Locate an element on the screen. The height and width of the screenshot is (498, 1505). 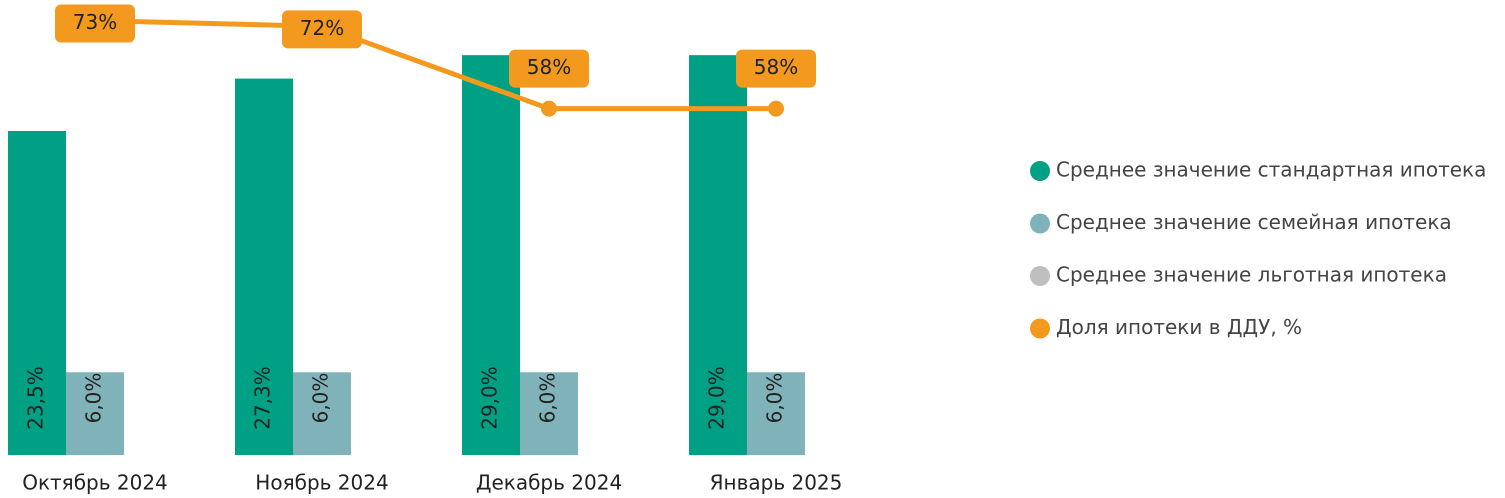
x-tick-label: Ноябрь 2024 is located at coordinates (321, 483).